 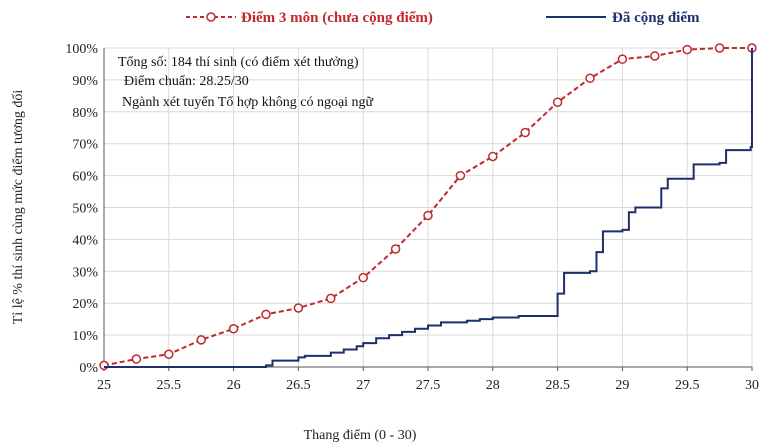 I want to click on y-tick-label: 90%, so click(x=85, y=81).